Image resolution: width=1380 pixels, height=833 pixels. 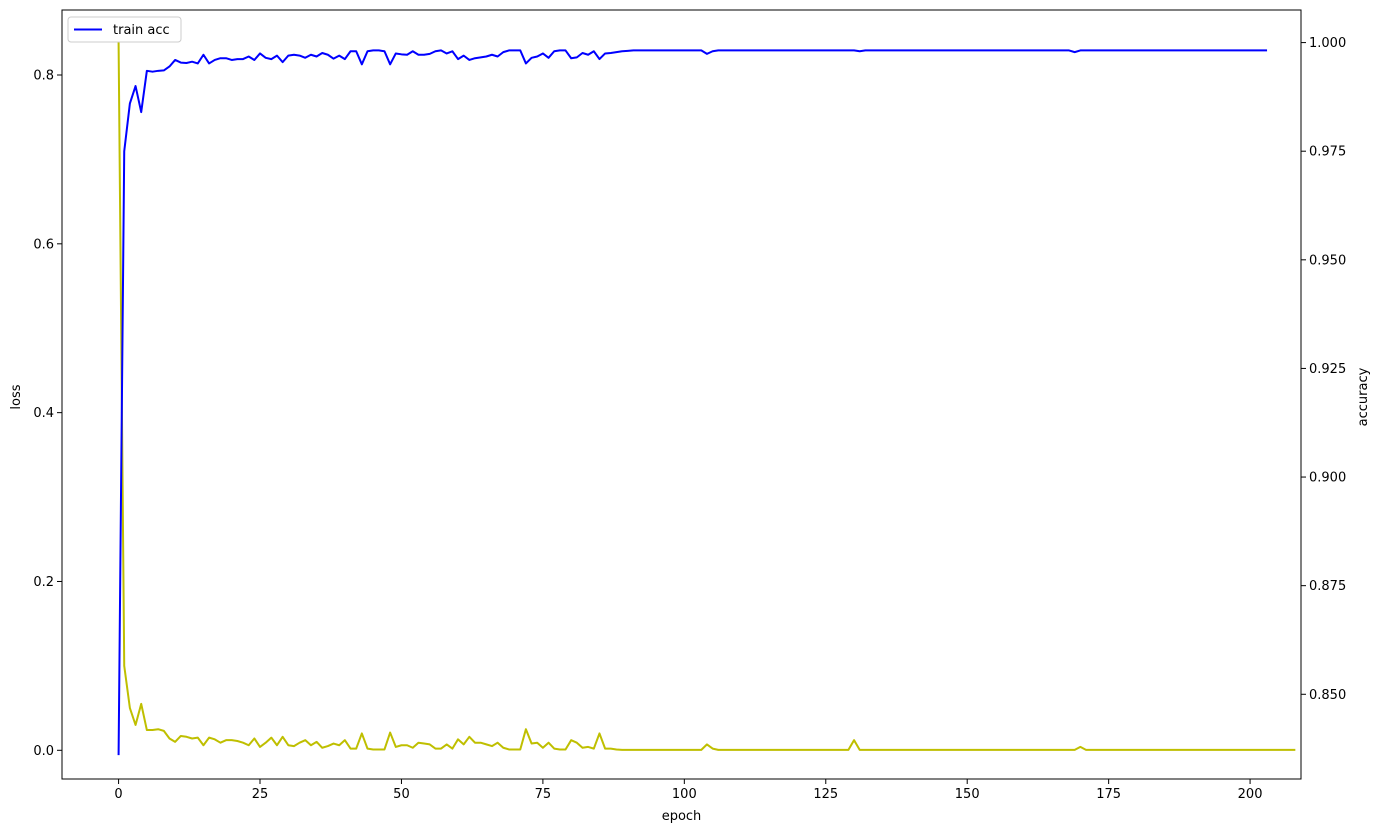 What do you see at coordinates (118, 794) in the screenshot?
I see `x-tick-label: 0` at bounding box center [118, 794].